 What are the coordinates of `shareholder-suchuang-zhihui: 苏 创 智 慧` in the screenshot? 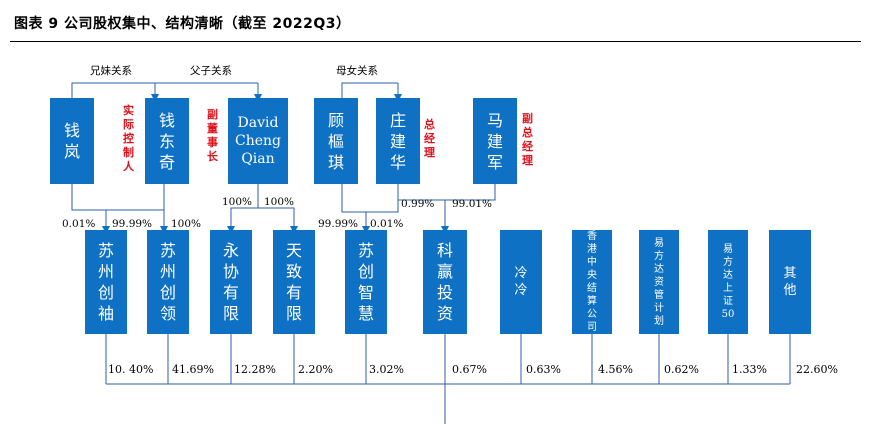 It's located at (366, 282).